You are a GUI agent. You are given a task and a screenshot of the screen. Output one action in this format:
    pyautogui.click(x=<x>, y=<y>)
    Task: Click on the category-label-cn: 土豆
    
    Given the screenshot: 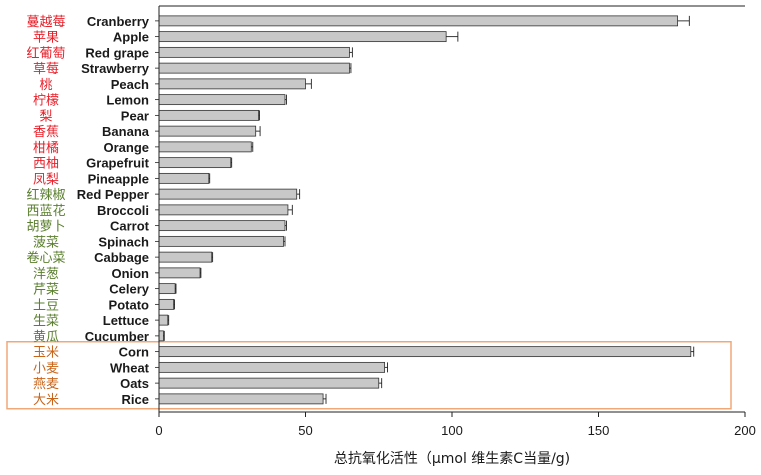 What is the action you would take?
    pyautogui.click(x=46, y=305)
    